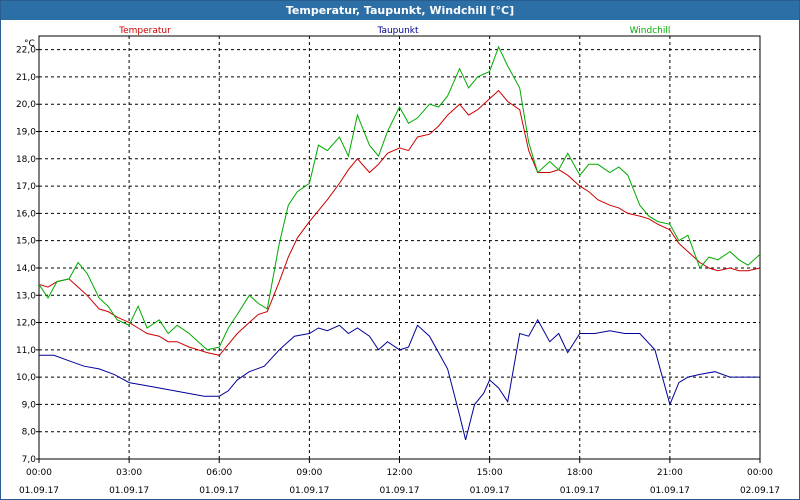  Describe the element at coordinates (29, 405) in the screenshot. I see `y-tick-label: 9,0` at that location.